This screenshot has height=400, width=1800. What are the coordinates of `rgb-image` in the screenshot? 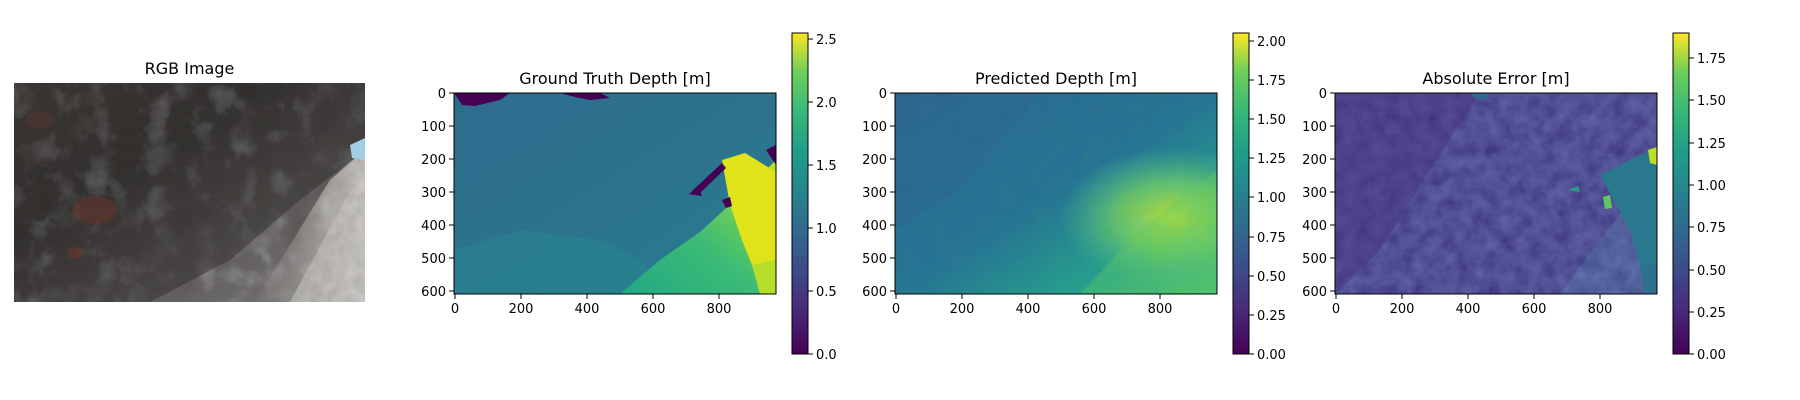 It's located at (189, 192).